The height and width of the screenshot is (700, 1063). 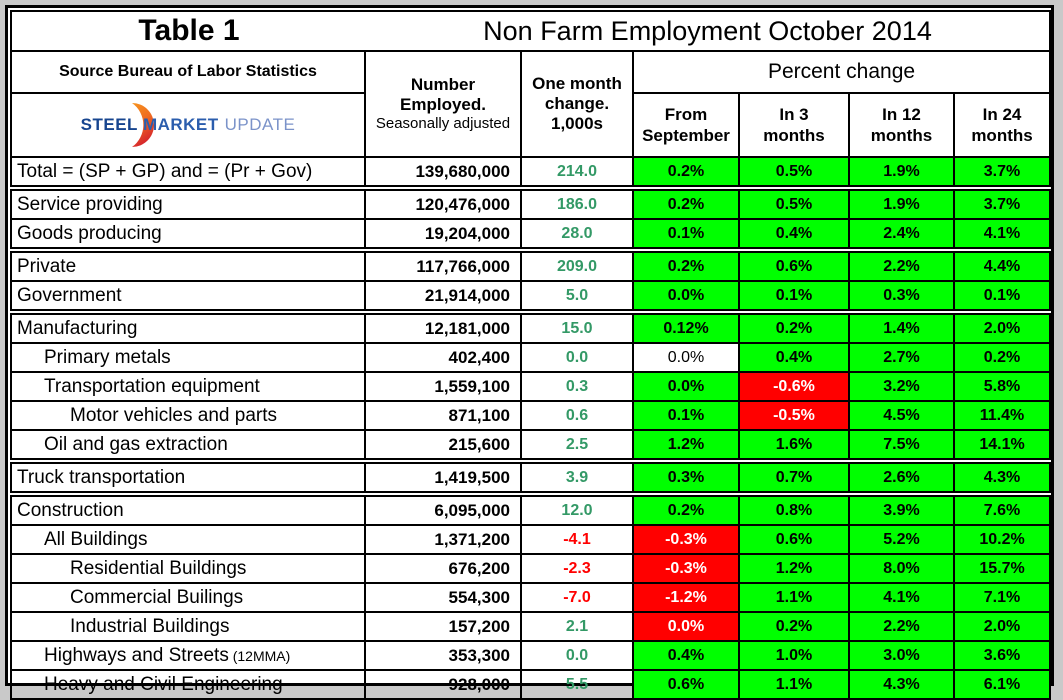 I want to click on pct-in-12-months: 2.4%, so click(x=901, y=235).